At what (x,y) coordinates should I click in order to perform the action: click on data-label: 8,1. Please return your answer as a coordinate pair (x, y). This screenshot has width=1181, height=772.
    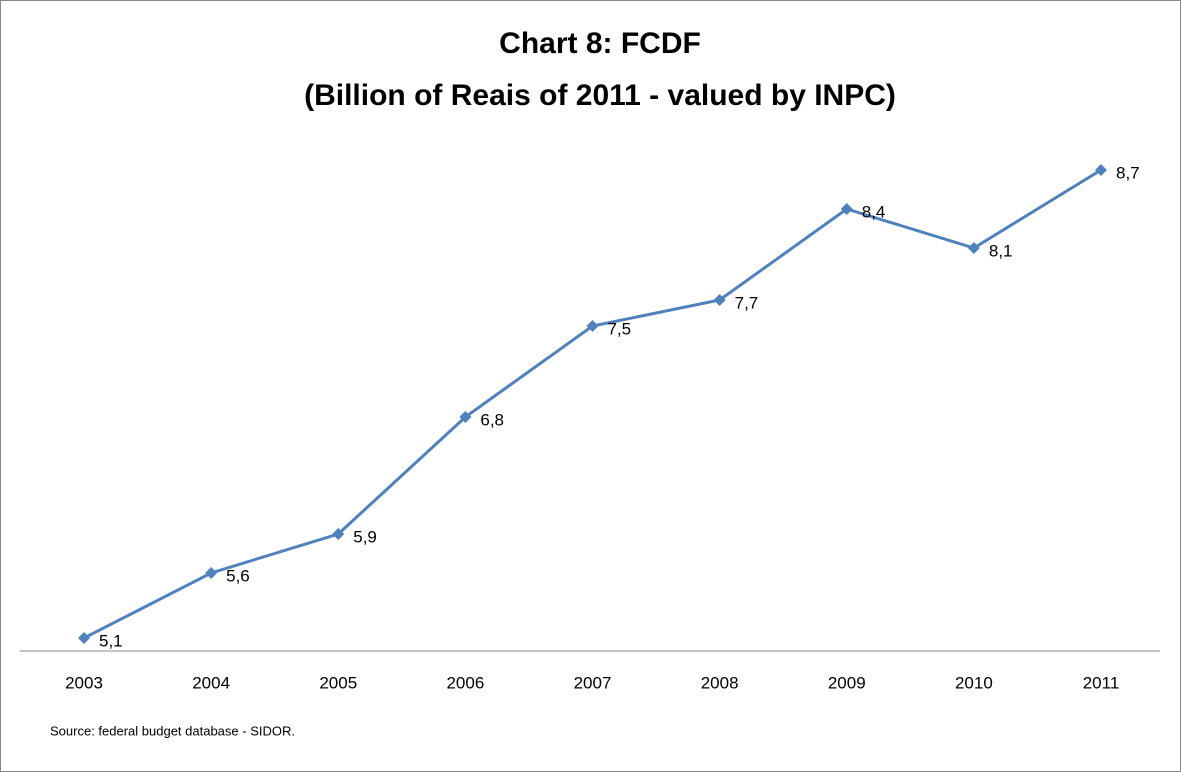
    Looking at the image, I should click on (1001, 250).